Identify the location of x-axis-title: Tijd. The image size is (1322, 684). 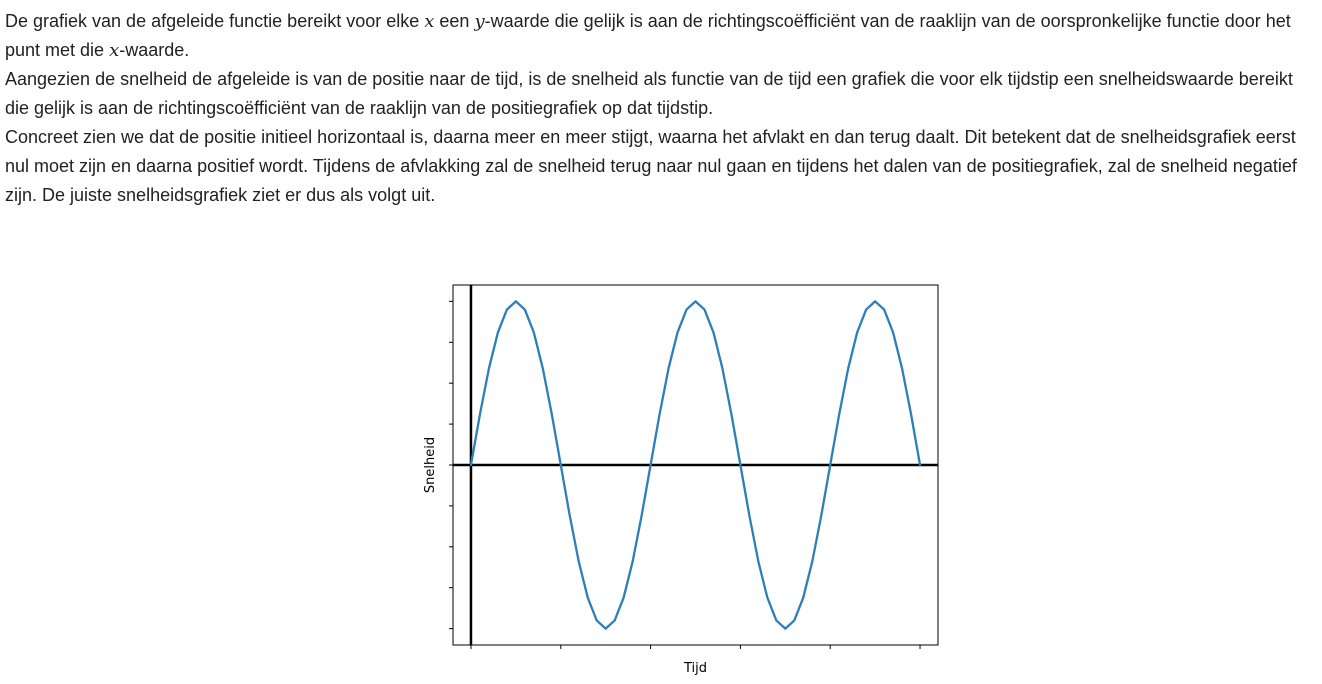
(695, 668).